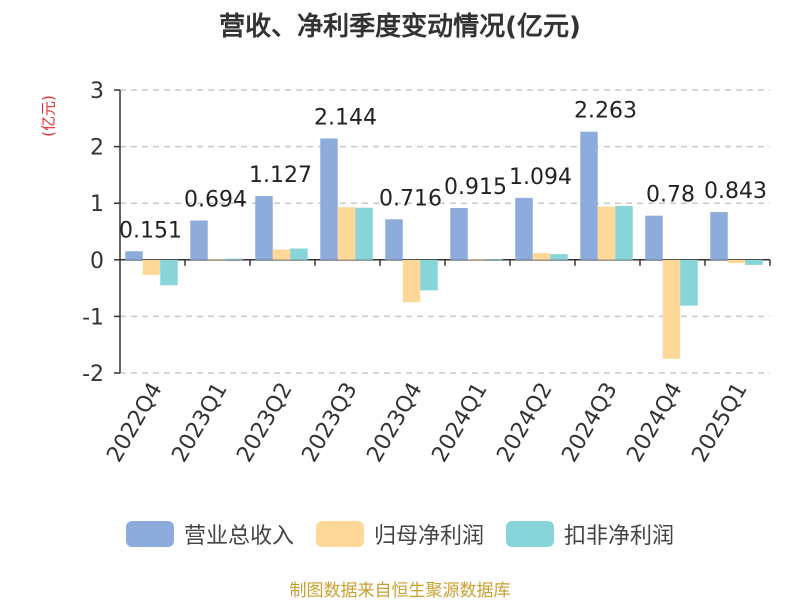 The width and height of the screenshot is (800, 601). I want to click on x-tick-label: 2022Q4, so click(134, 423).